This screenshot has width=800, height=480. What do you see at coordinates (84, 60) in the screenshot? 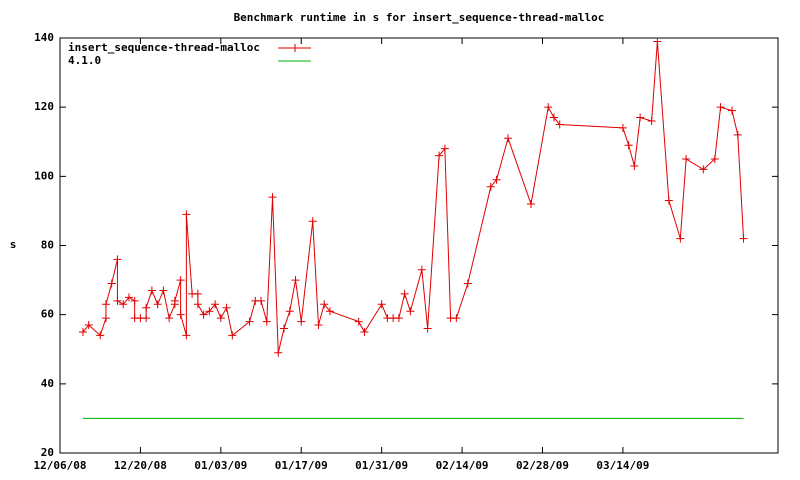
I see `legend-label: 4.1.0` at bounding box center [84, 60].